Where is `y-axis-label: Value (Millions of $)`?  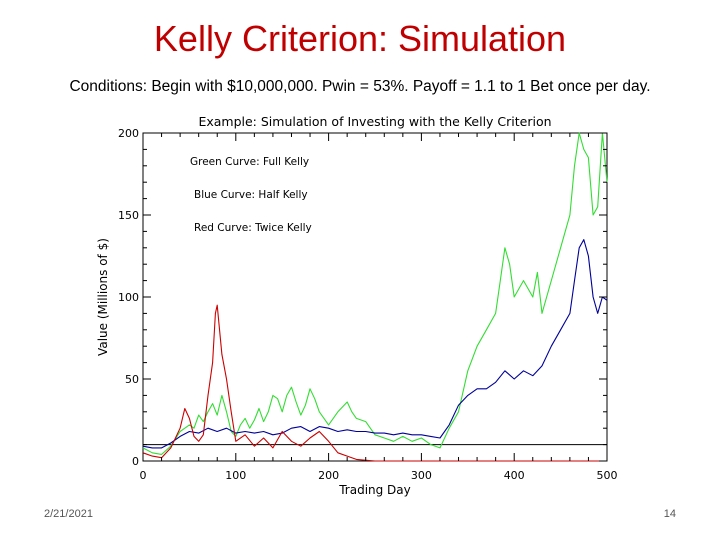 y-axis-label: Value (Millions of $) is located at coordinates (103, 297).